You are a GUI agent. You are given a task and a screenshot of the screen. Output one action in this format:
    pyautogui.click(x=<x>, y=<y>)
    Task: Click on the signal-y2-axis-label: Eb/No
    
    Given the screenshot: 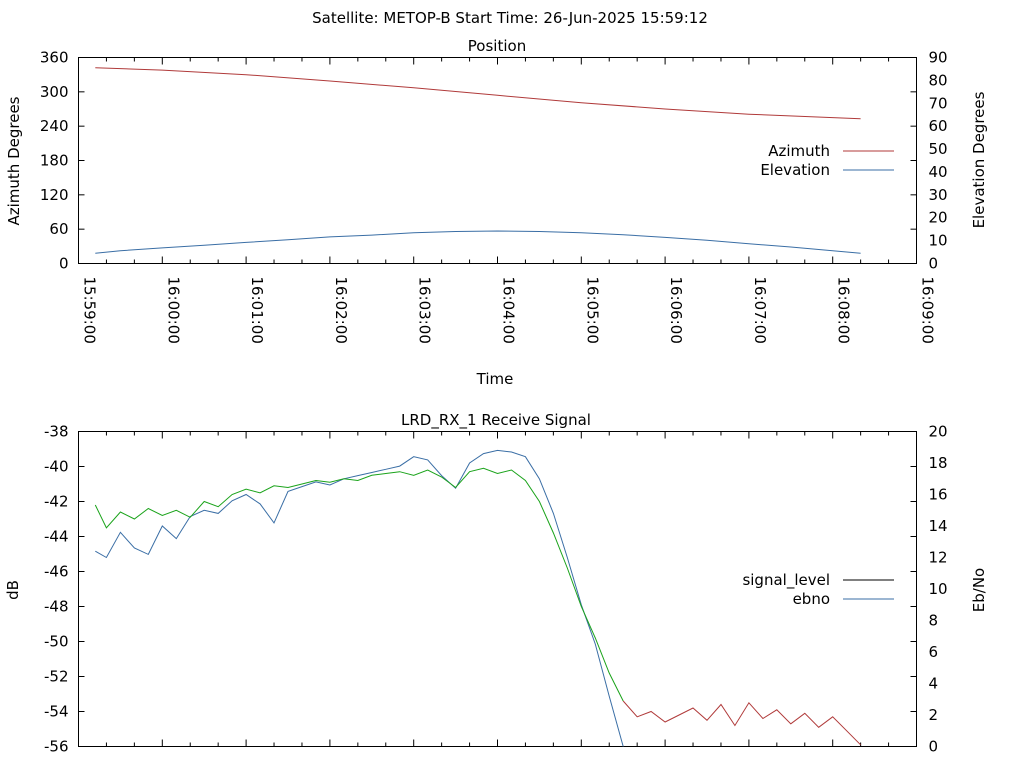 What is the action you would take?
    pyautogui.click(x=979, y=590)
    